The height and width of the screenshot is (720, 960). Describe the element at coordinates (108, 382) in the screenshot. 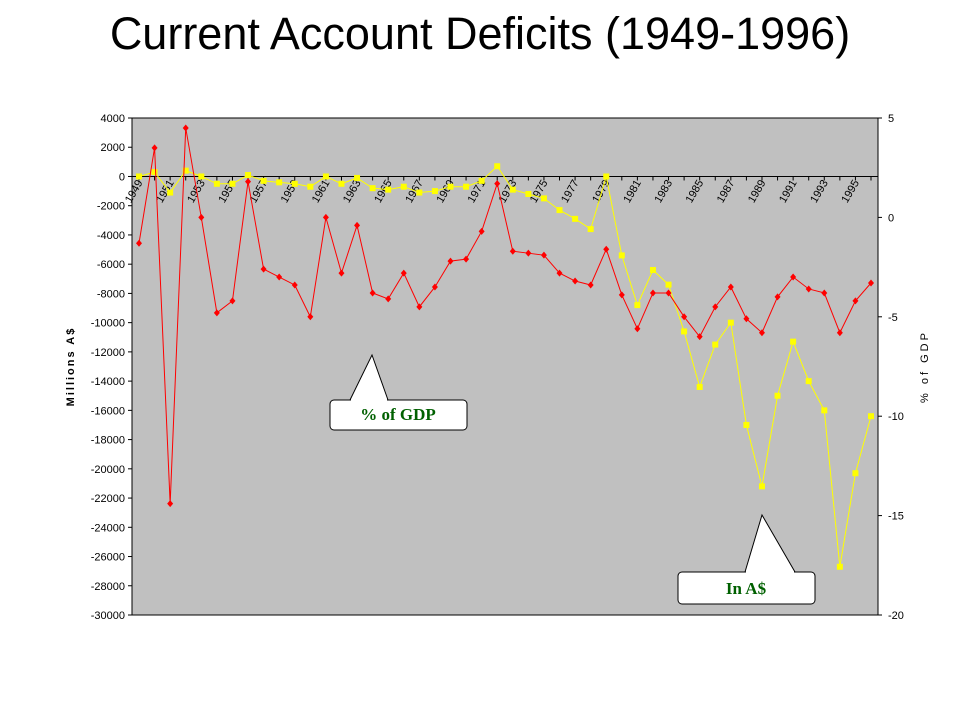

I see `y-tick-label: -14000` at that location.